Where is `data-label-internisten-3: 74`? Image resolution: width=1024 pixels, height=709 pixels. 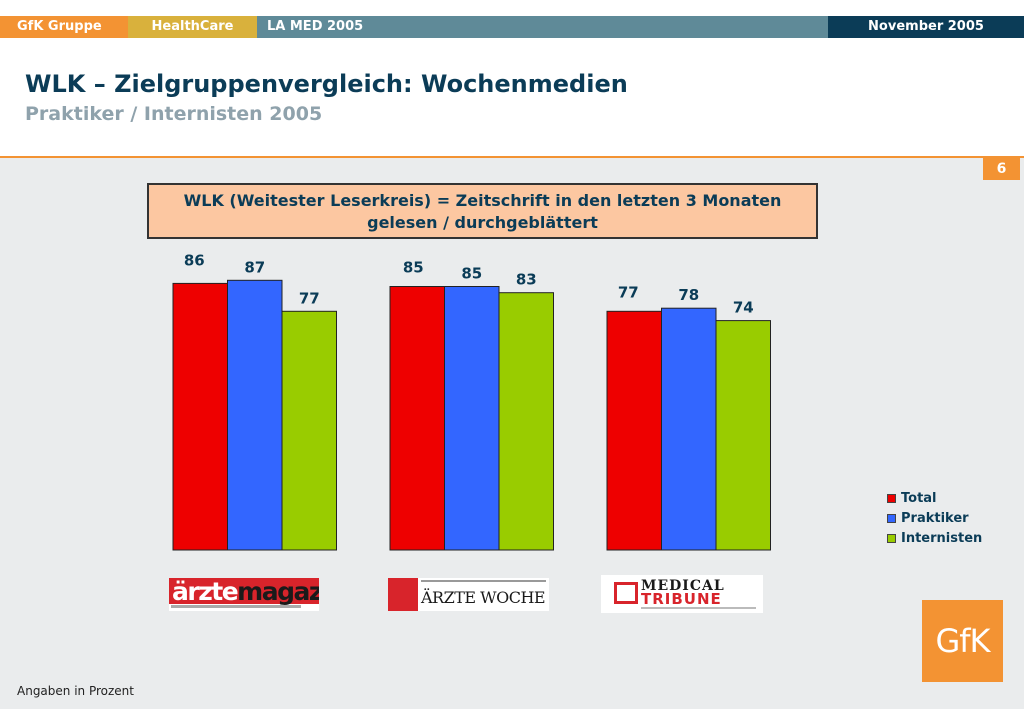
data-label-internisten-3: 74 is located at coordinates (743, 308).